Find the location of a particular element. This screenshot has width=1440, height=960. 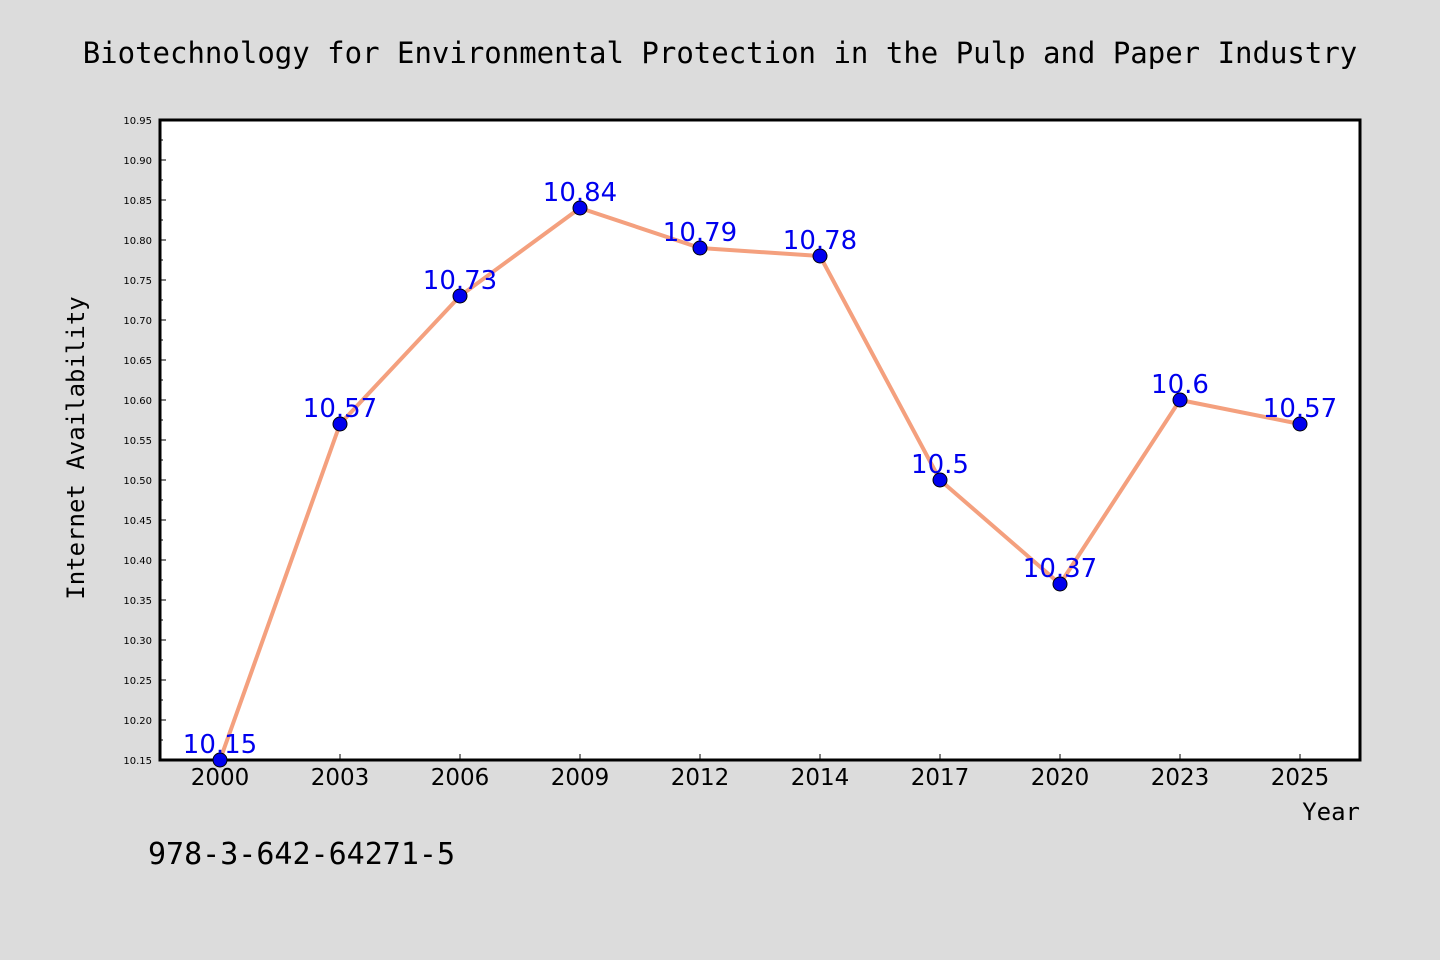

footnote-isbn: 978-3-642-64271-5 is located at coordinates (301, 854).